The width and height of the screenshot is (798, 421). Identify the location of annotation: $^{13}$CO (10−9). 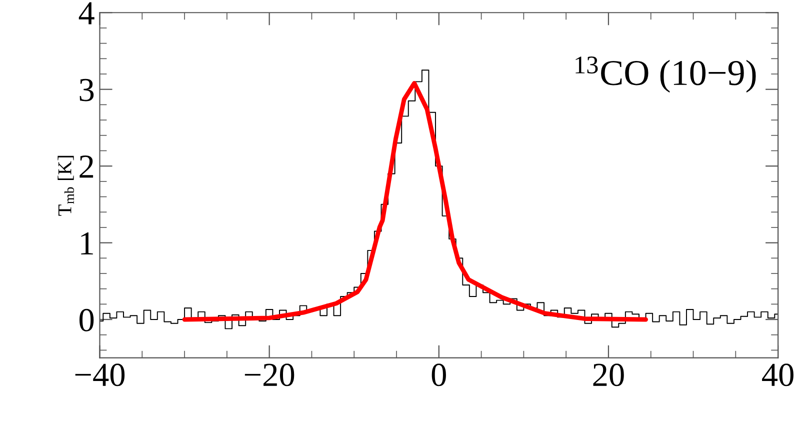
(666, 74).